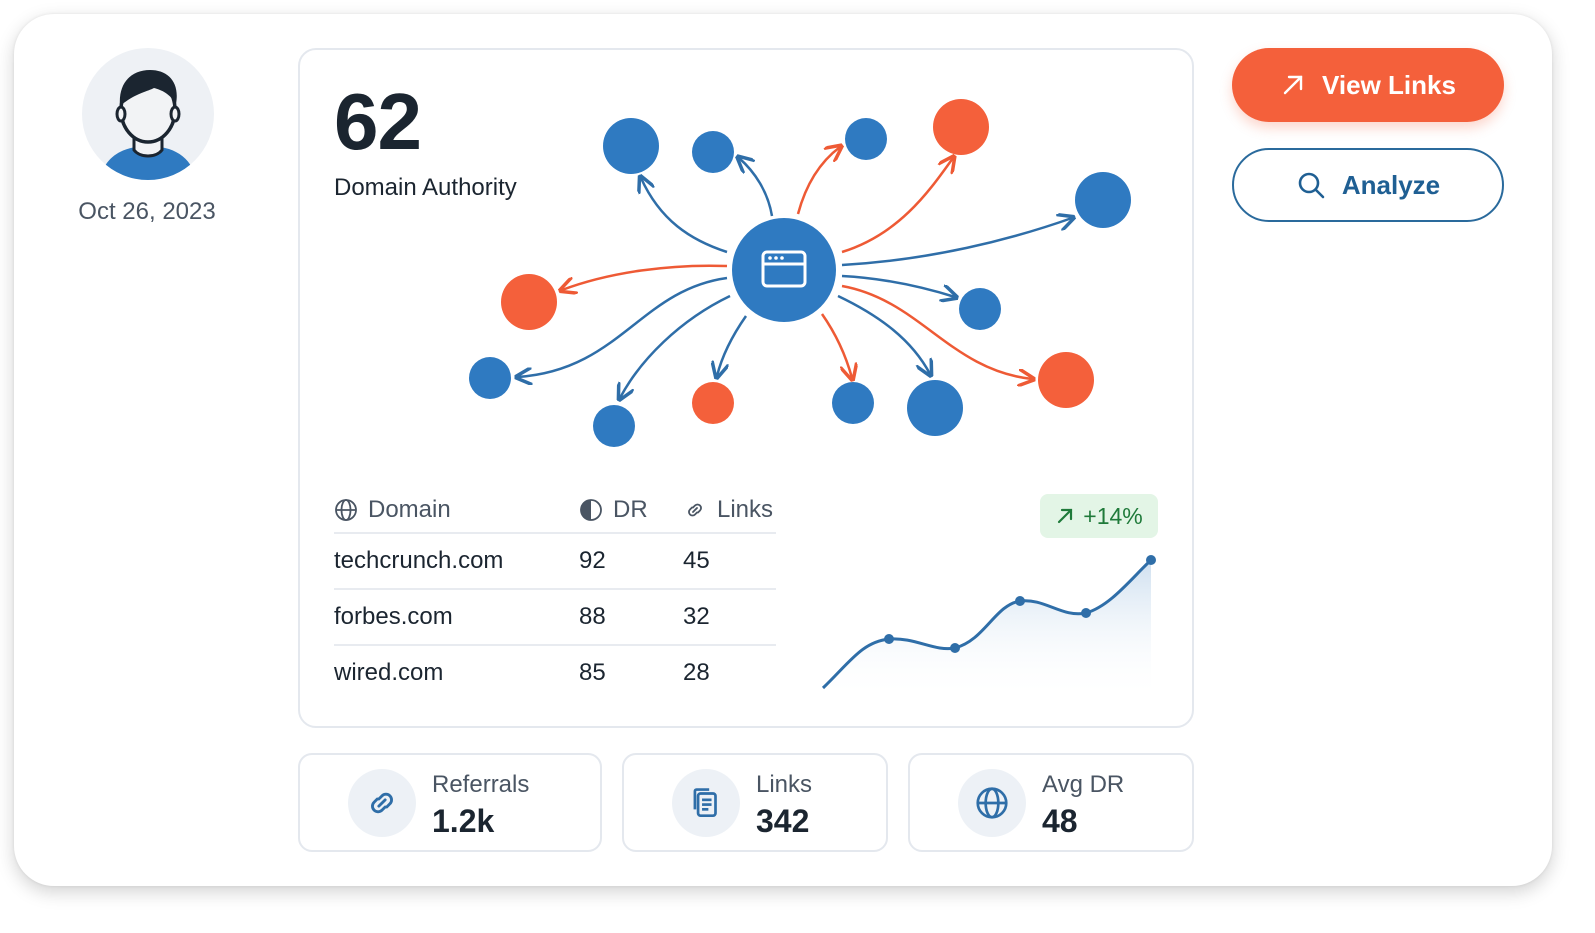 The width and height of the screenshot is (1595, 933). What do you see at coordinates (696, 672) in the screenshot?
I see `row-links: 28` at bounding box center [696, 672].